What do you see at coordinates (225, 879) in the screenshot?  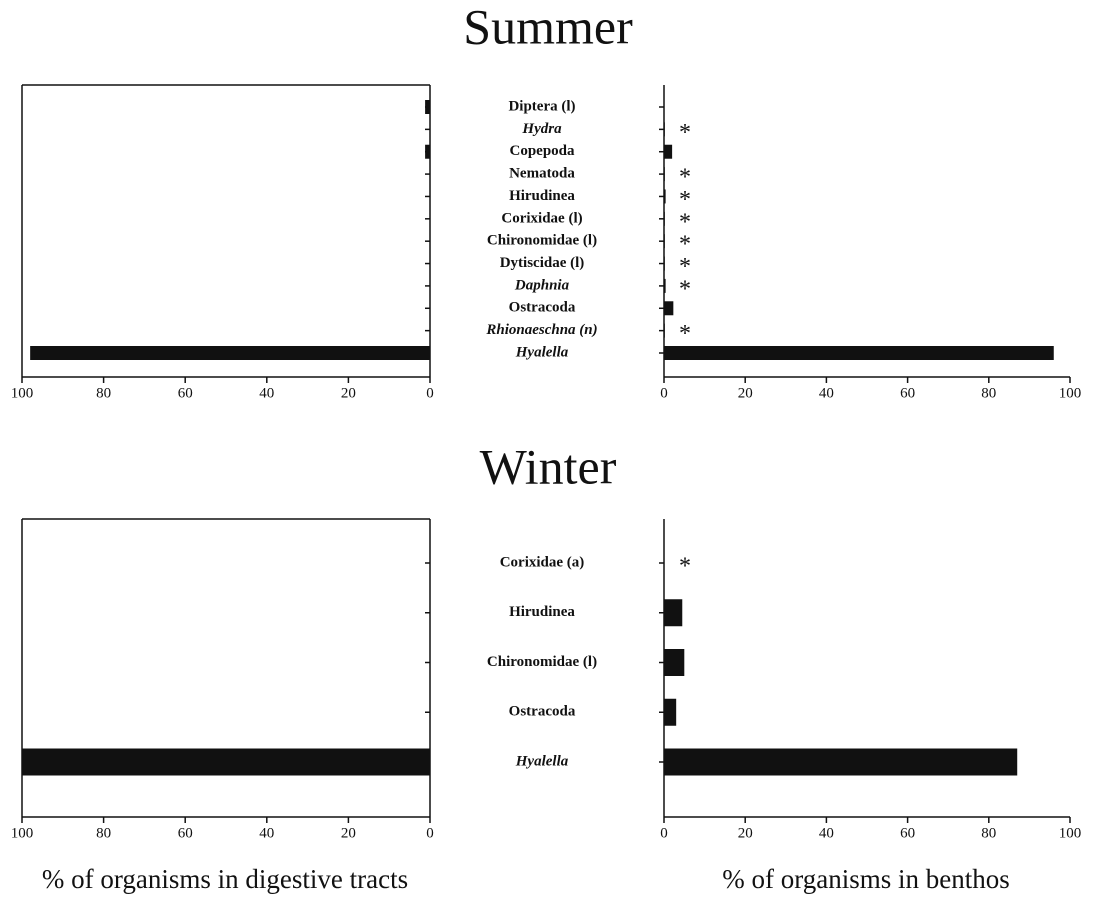 I see `x-axis-label: % of organisms in digestive tracts` at bounding box center [225, 879].